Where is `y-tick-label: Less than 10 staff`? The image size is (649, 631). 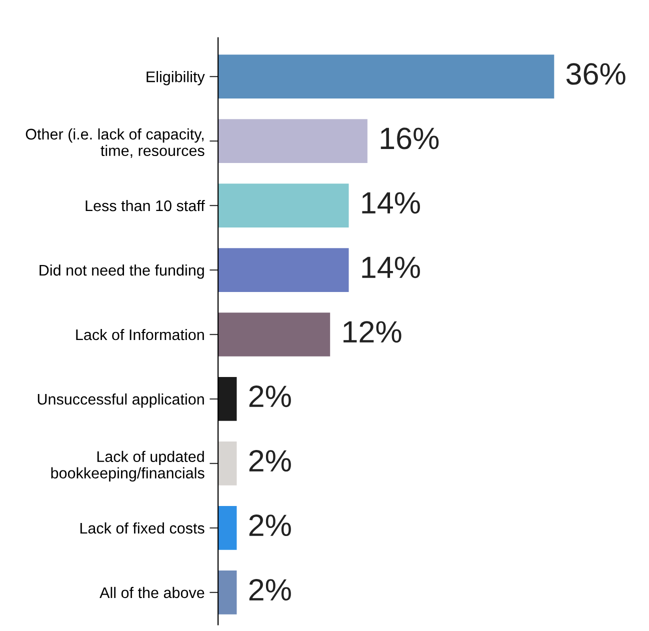 y-tick-label: Less than 10 staff is located at coordinates (145, 206).